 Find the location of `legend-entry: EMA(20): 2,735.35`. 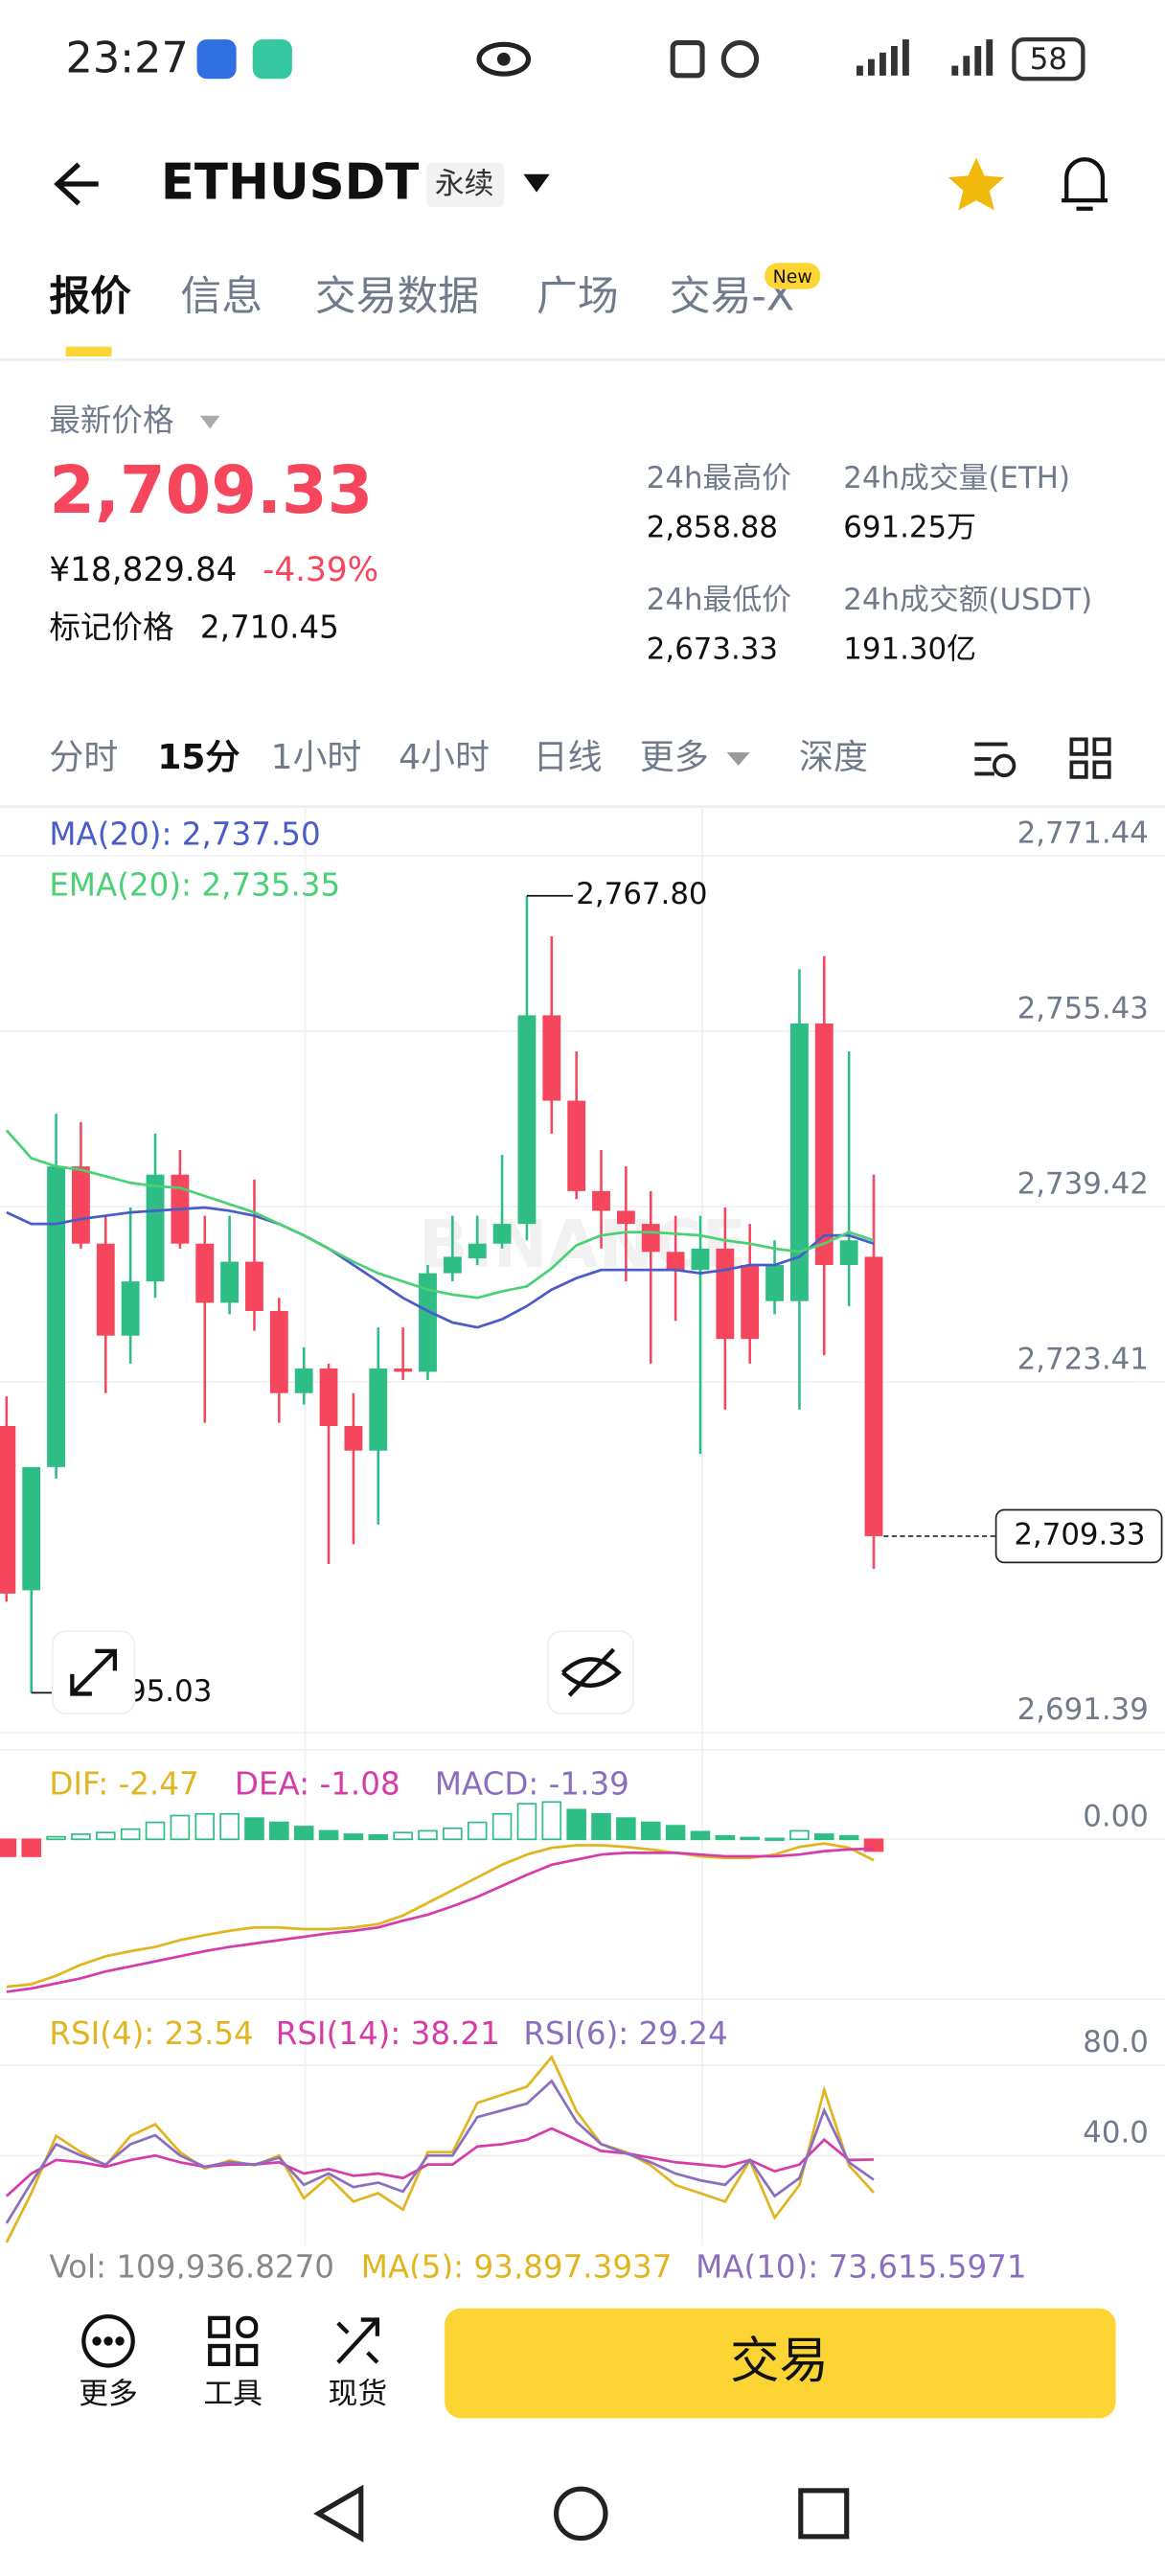

legend-entry: EMA(20): 2,735.35 is located at coordinates (194, 885).